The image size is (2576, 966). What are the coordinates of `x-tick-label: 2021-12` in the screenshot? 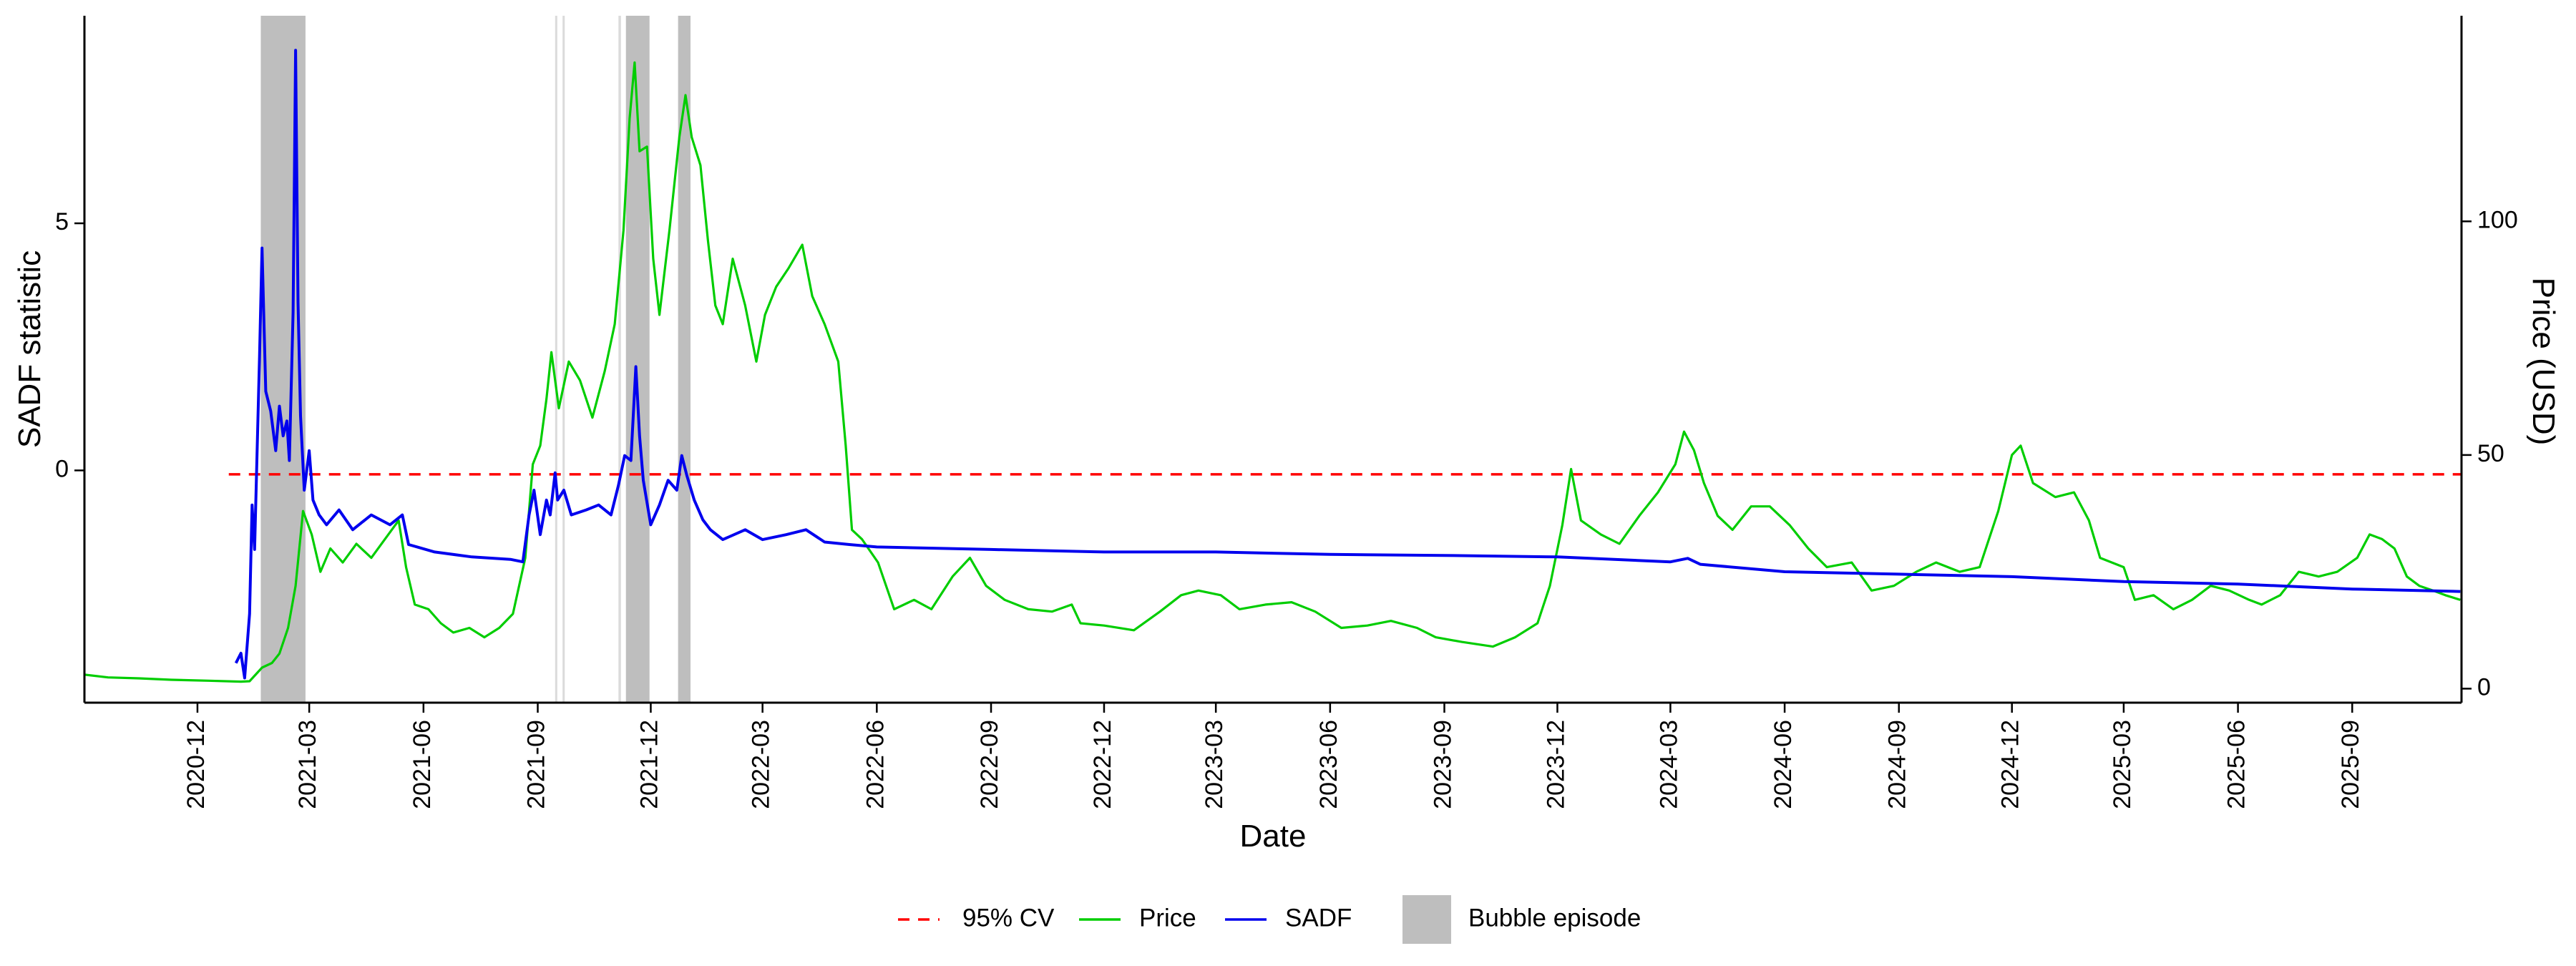 It's located at (649, 764).